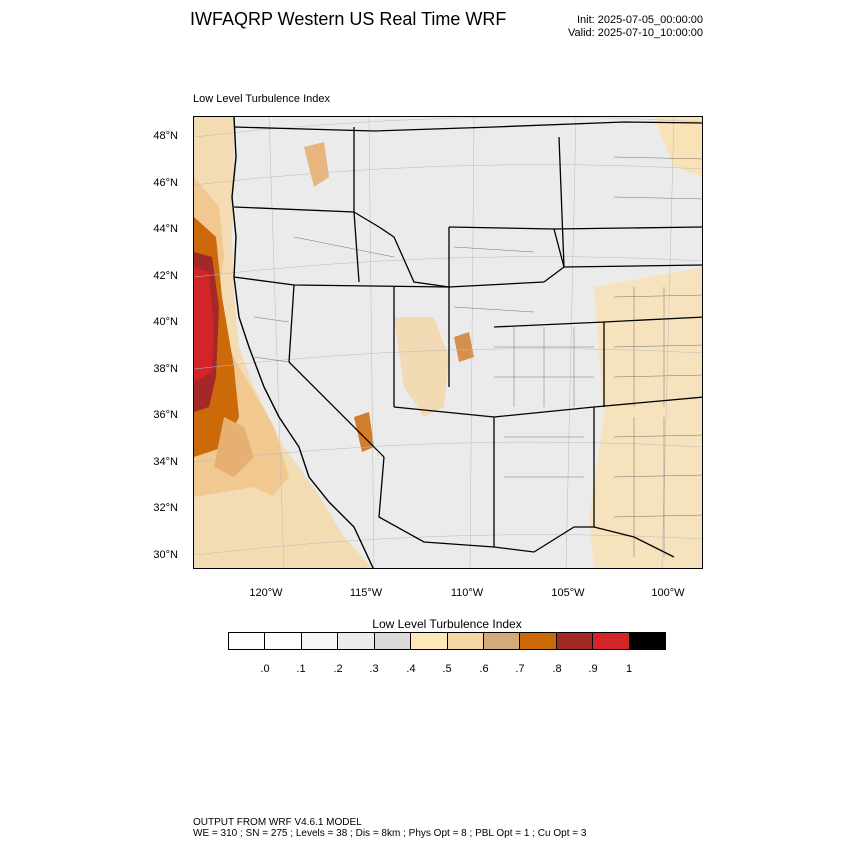 This screenshot has height=850, width=850. Describe the element at coordinates (165, 462) in the screenshot. I see `lat-label: 34°N` at that location.